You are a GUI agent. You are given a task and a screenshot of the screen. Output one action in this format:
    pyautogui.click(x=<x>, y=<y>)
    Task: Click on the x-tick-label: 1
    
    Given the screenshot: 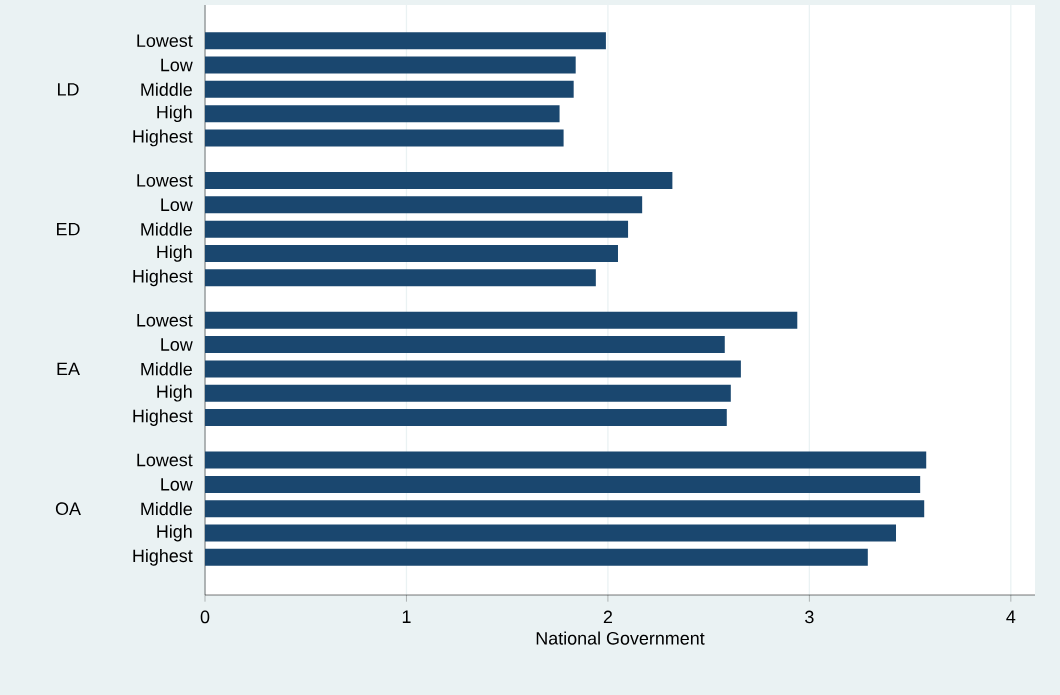 What is the action you would take?
    pyautogui.click(x=406, y=616)
    